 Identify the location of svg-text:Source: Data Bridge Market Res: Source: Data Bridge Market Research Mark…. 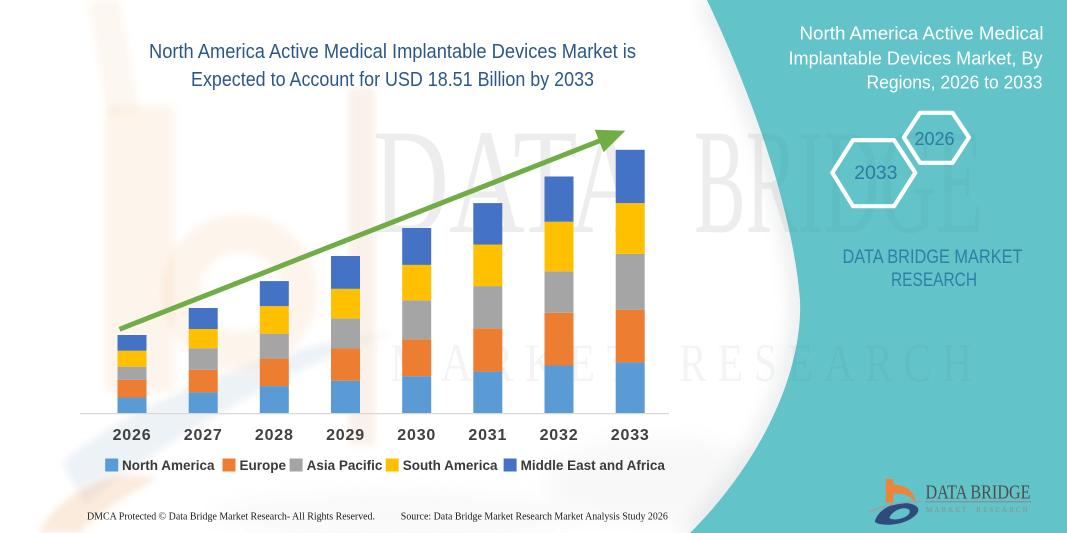
(534, 517).